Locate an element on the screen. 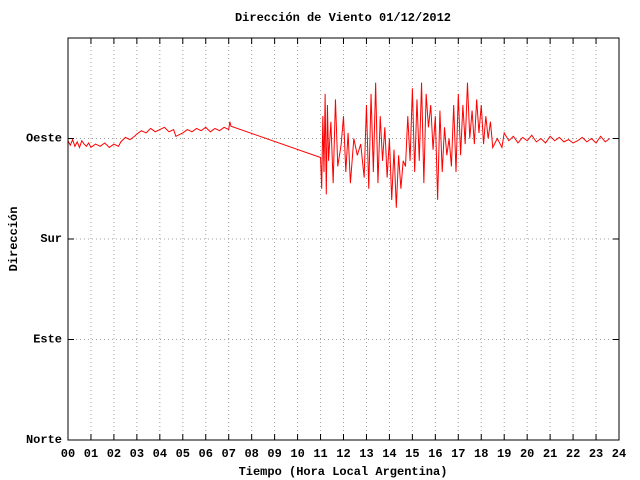 The width and height of the screenshot is (640, 480). x-tick-label: 18 is located at coordinates (481, 454).